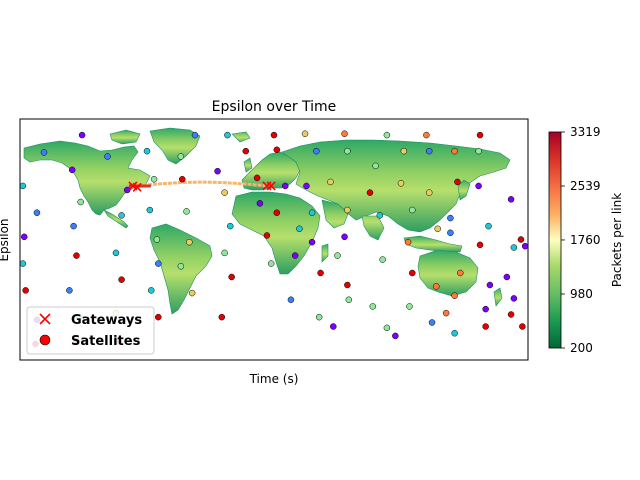 This screenshot has width=640, height=480. What do you see at coordinates (581, 348) in the screenshot?
I see `colorbar-tick-label: 200` at bounding box center [581, 348].